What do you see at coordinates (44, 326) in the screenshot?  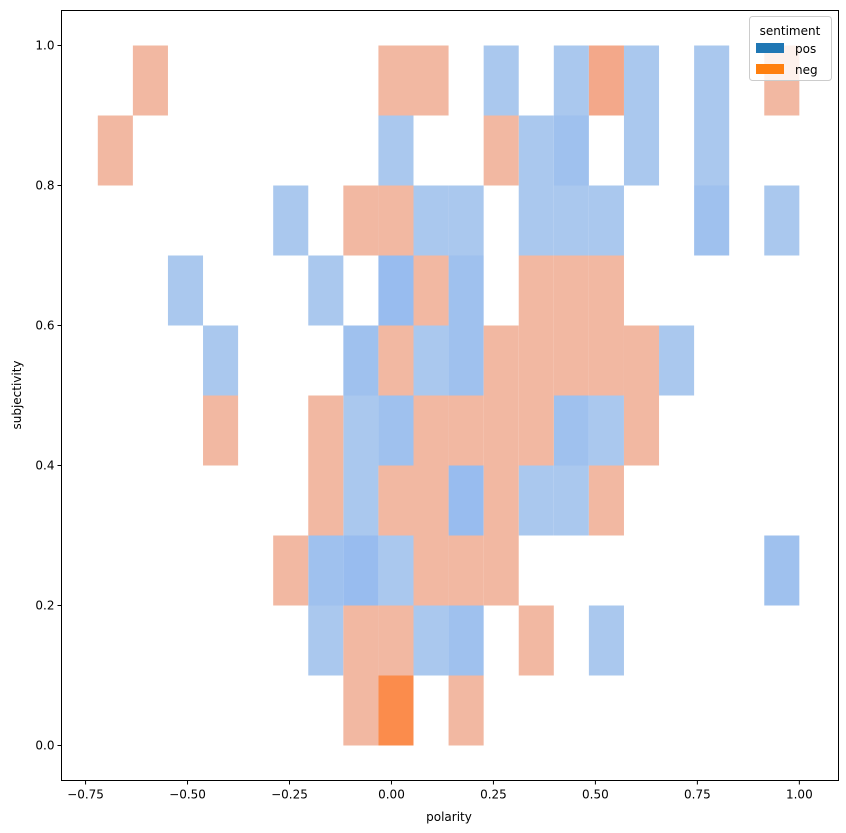 I see `y-tick-label: 0.6` at bounding box center [44, 326].